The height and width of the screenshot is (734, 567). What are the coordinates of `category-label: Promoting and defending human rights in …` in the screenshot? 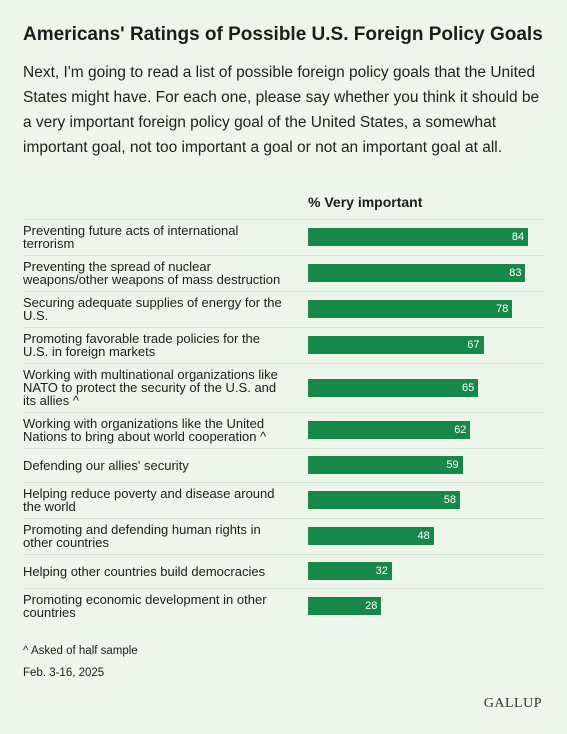 It's located at (142, 536).